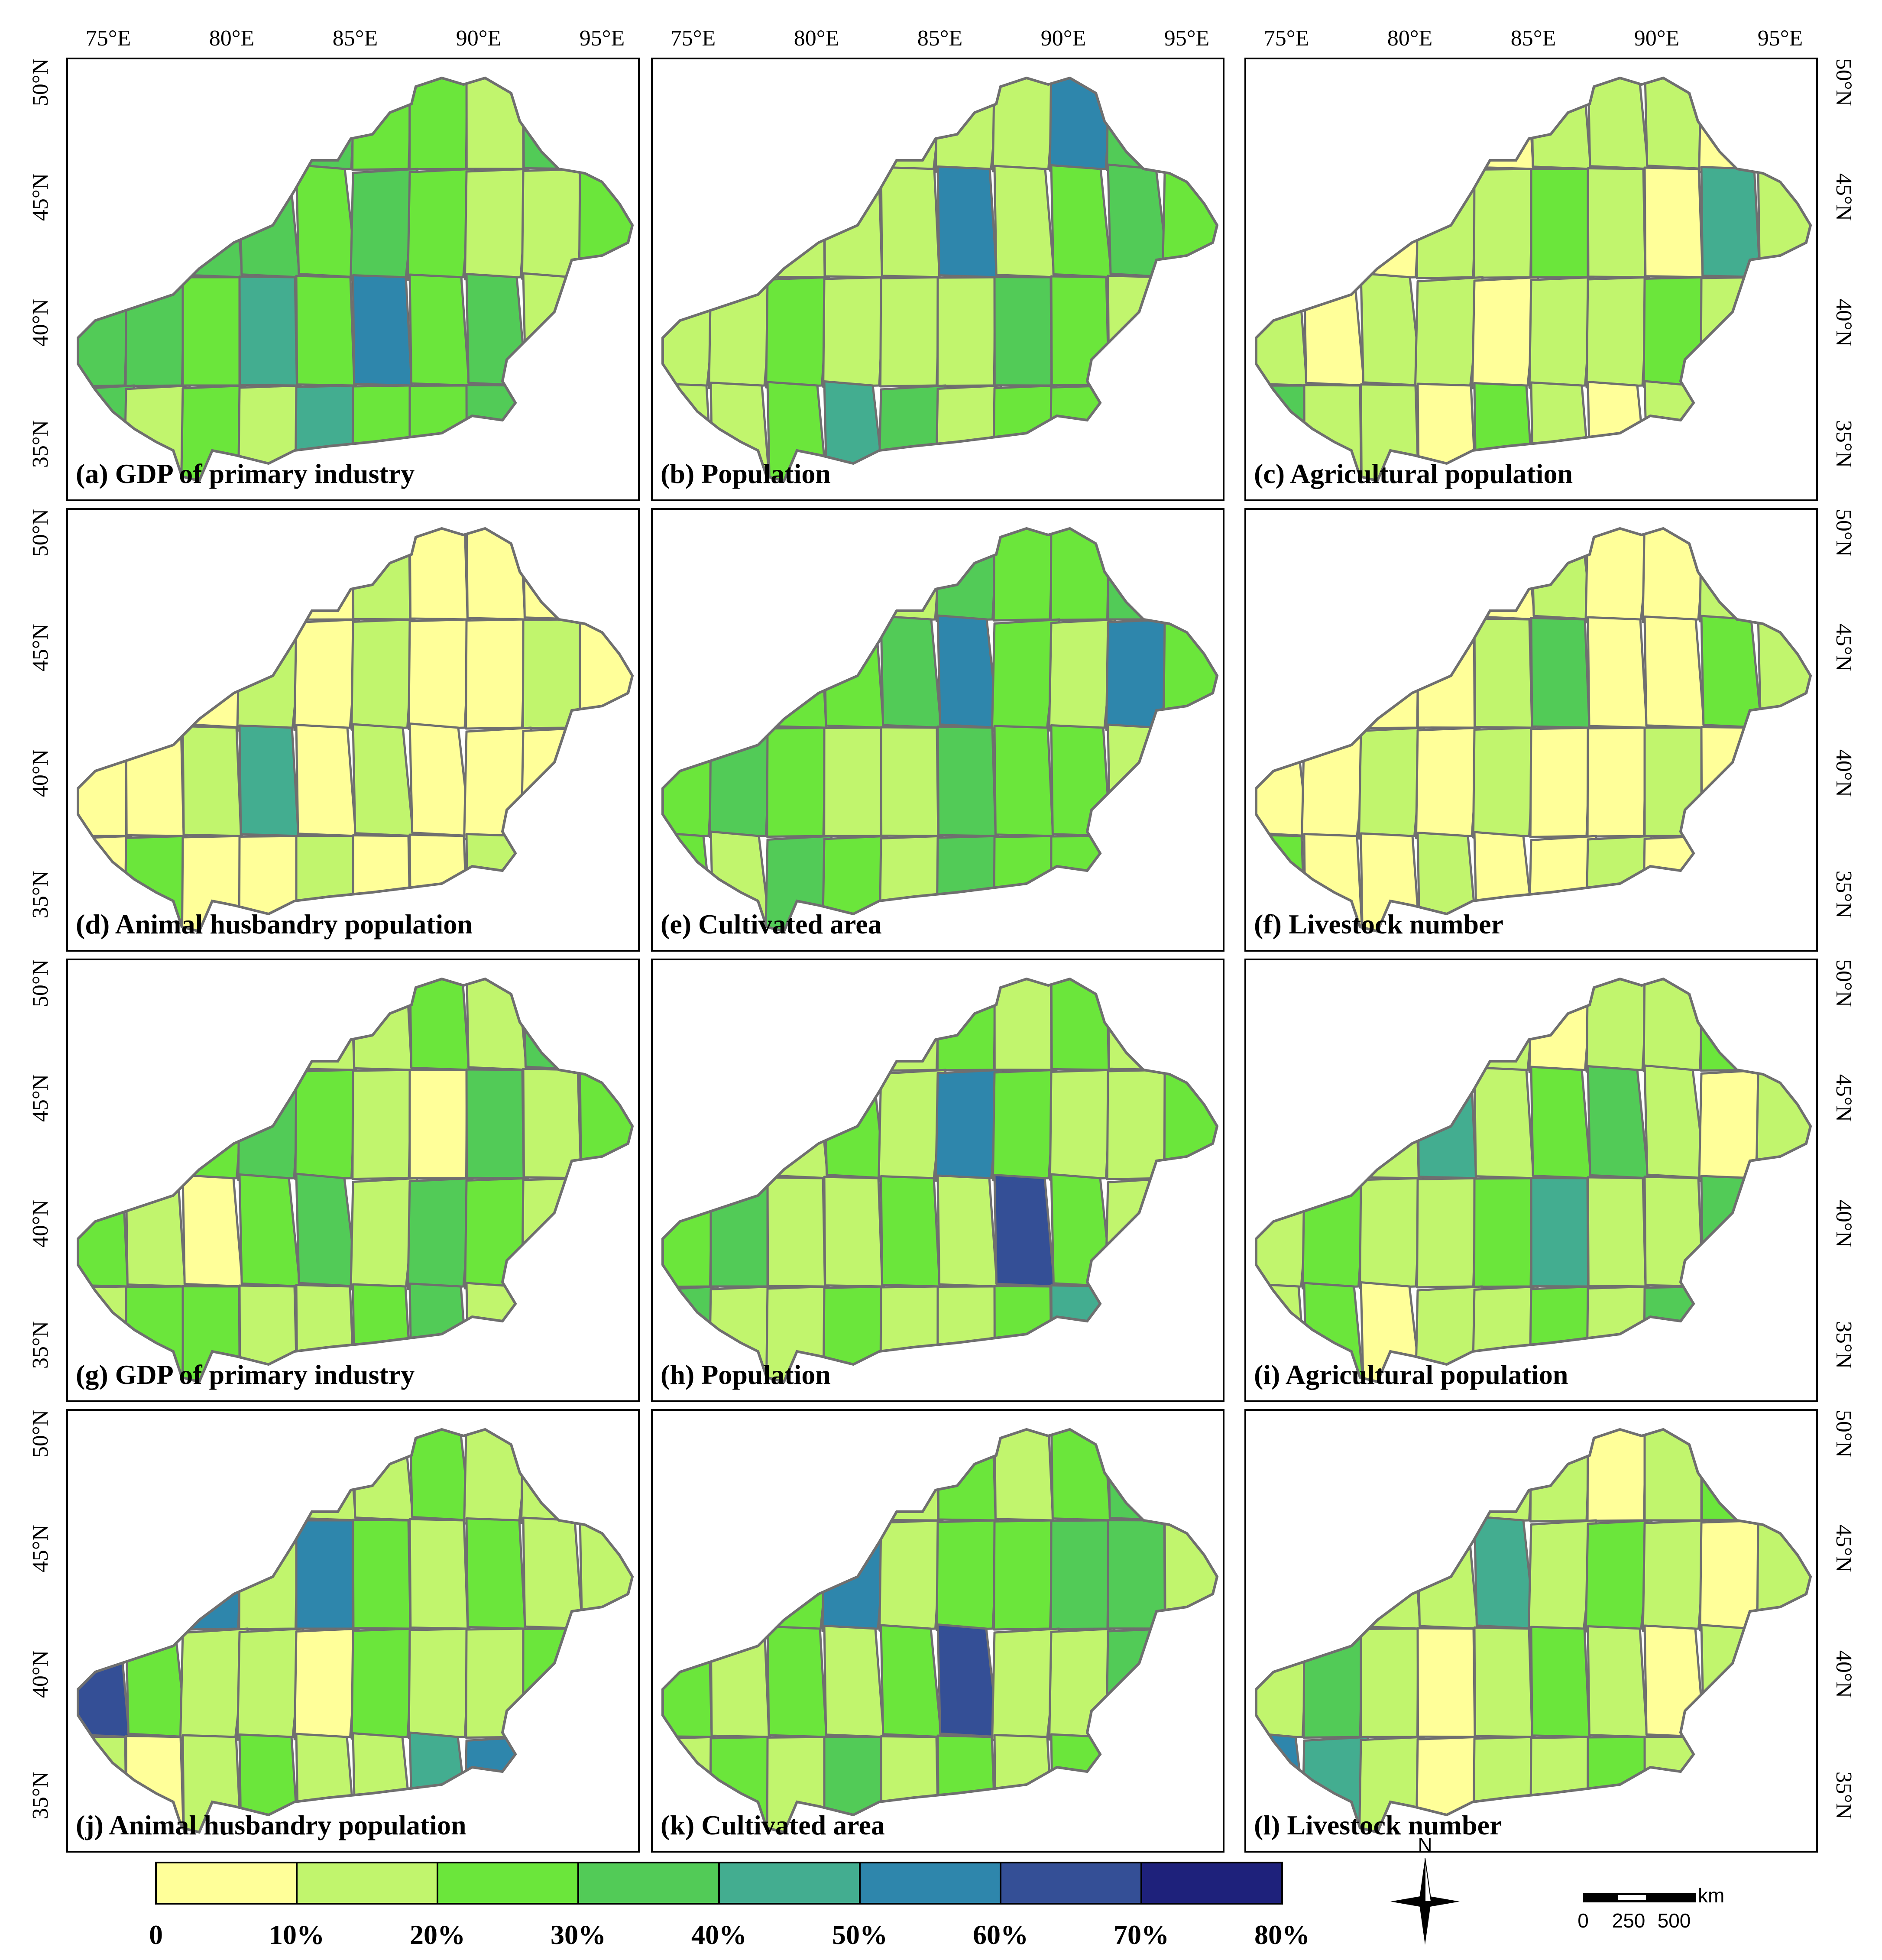 This screenshot has height=1960, width=1882. Describe the element at coordinates (1000, 1934) in the screenshot. I see `legend-label: 60%` at that location.